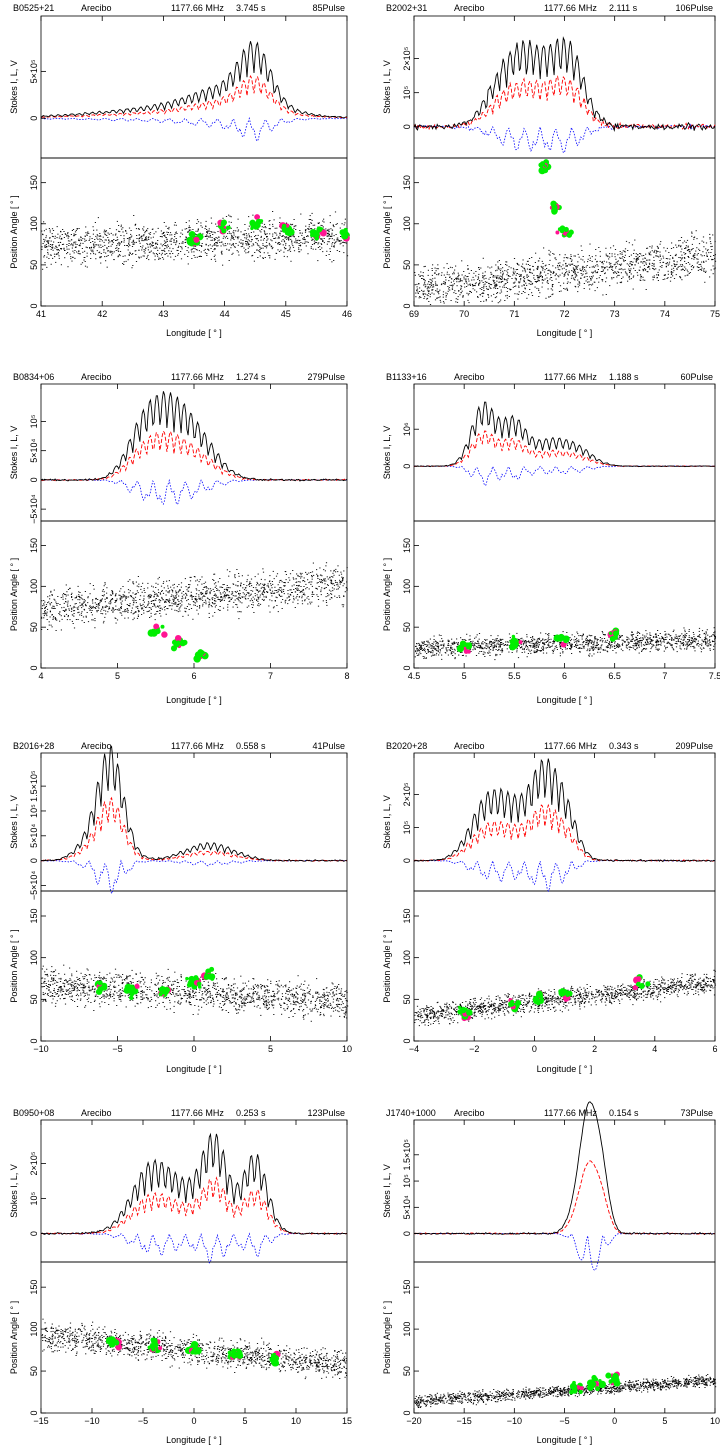  Describe the element at coordinates (565, 267) in the screenshot. I see `pa-scatter` at that location.